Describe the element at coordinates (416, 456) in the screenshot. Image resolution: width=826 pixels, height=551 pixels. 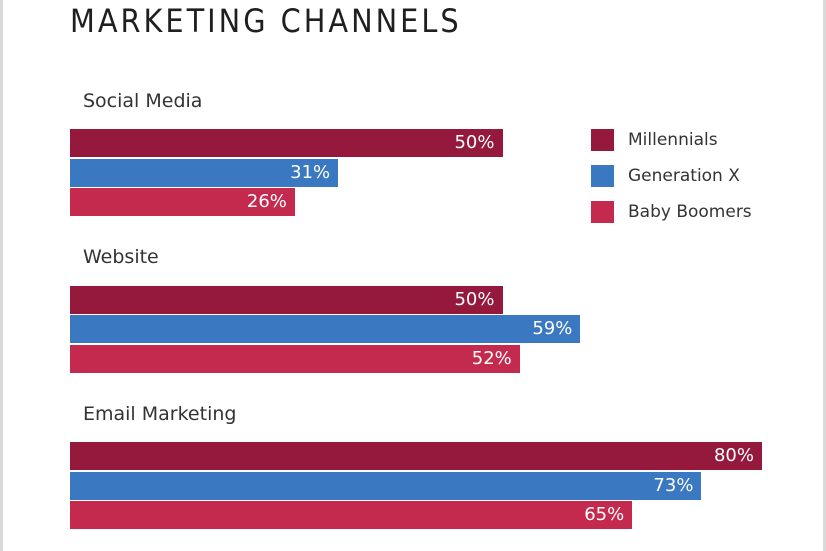
I see `bar-email-marketing-millennials: 80%` at that location.